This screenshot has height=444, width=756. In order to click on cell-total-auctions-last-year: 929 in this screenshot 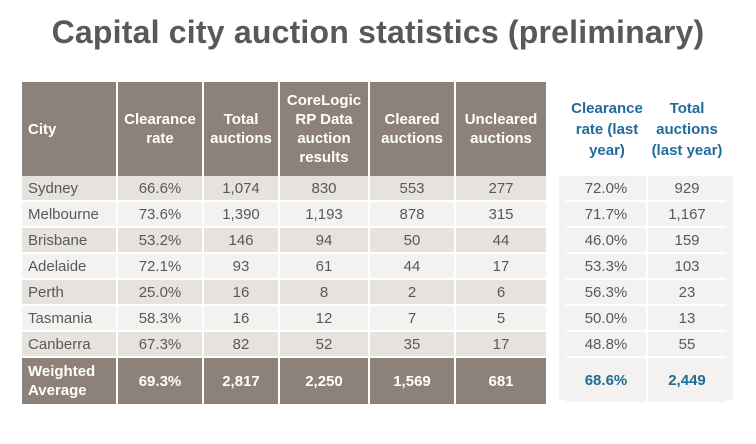, I will do `click(687, 189)`.